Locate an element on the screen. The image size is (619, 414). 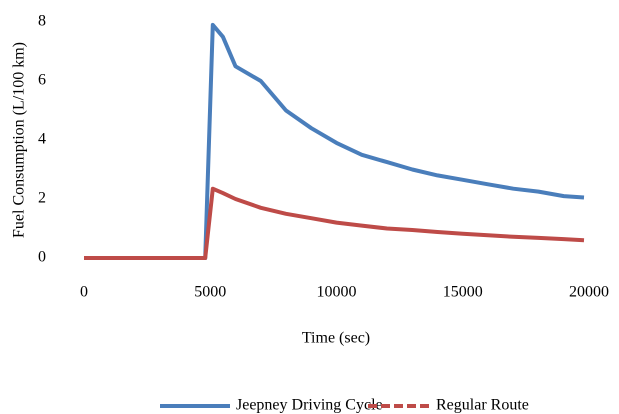
y-tick-label: 6 is located at coordinates (42, 80).